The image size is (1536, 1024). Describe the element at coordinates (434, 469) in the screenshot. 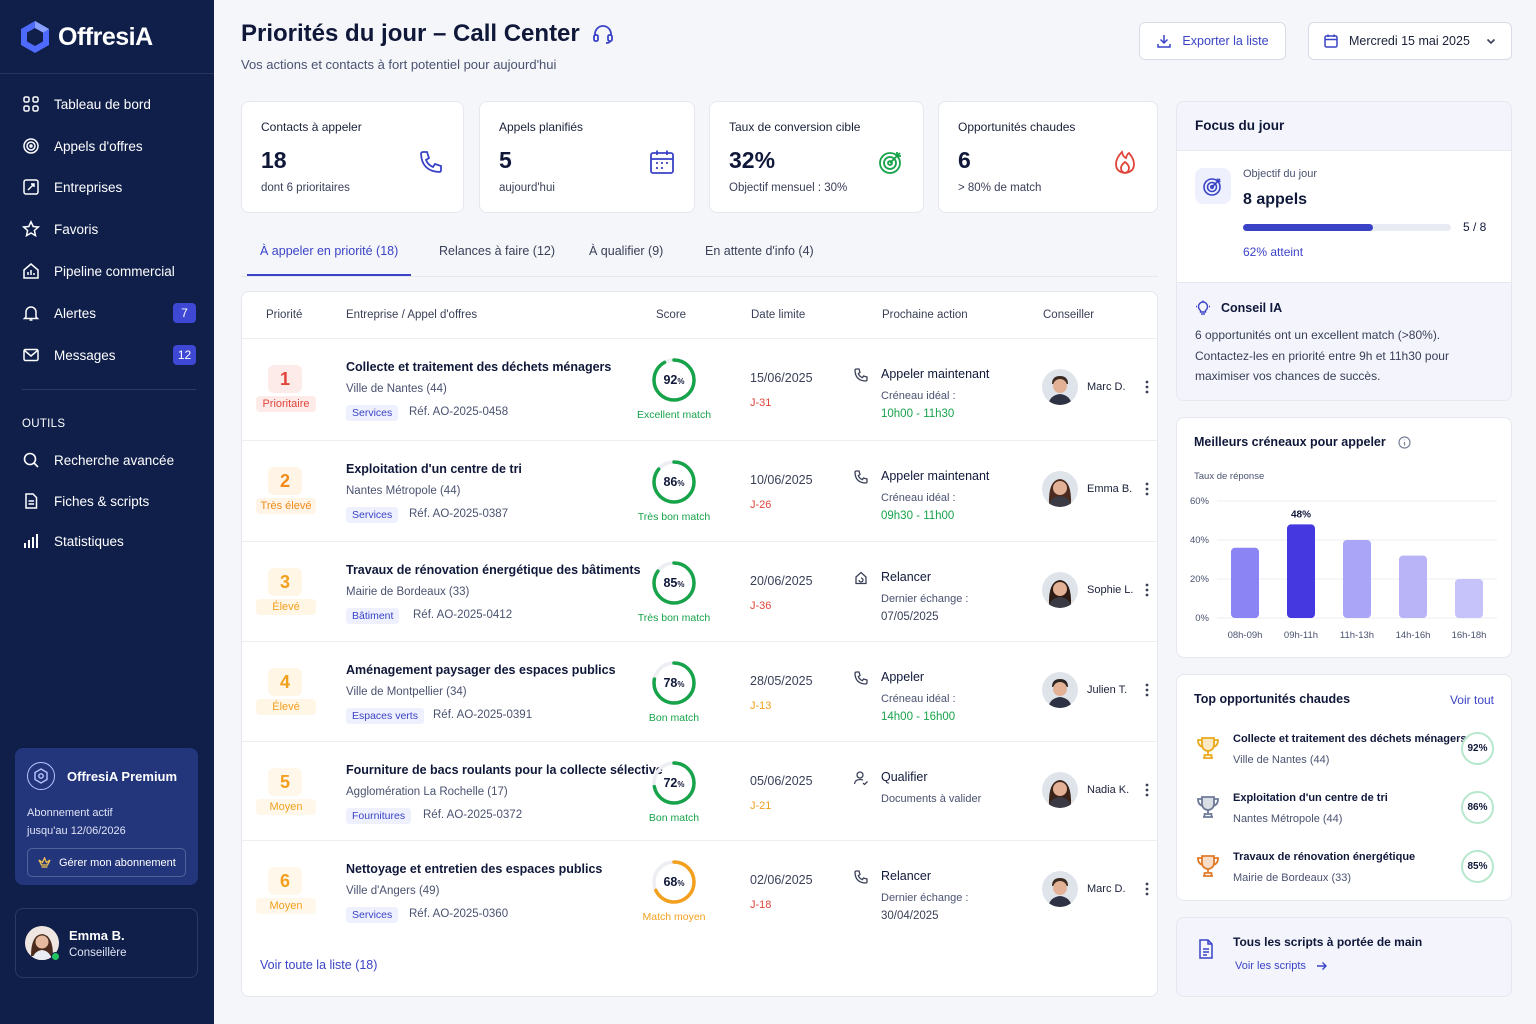

I see `tender-title: Exploitation d'un centre de tri` at that location.